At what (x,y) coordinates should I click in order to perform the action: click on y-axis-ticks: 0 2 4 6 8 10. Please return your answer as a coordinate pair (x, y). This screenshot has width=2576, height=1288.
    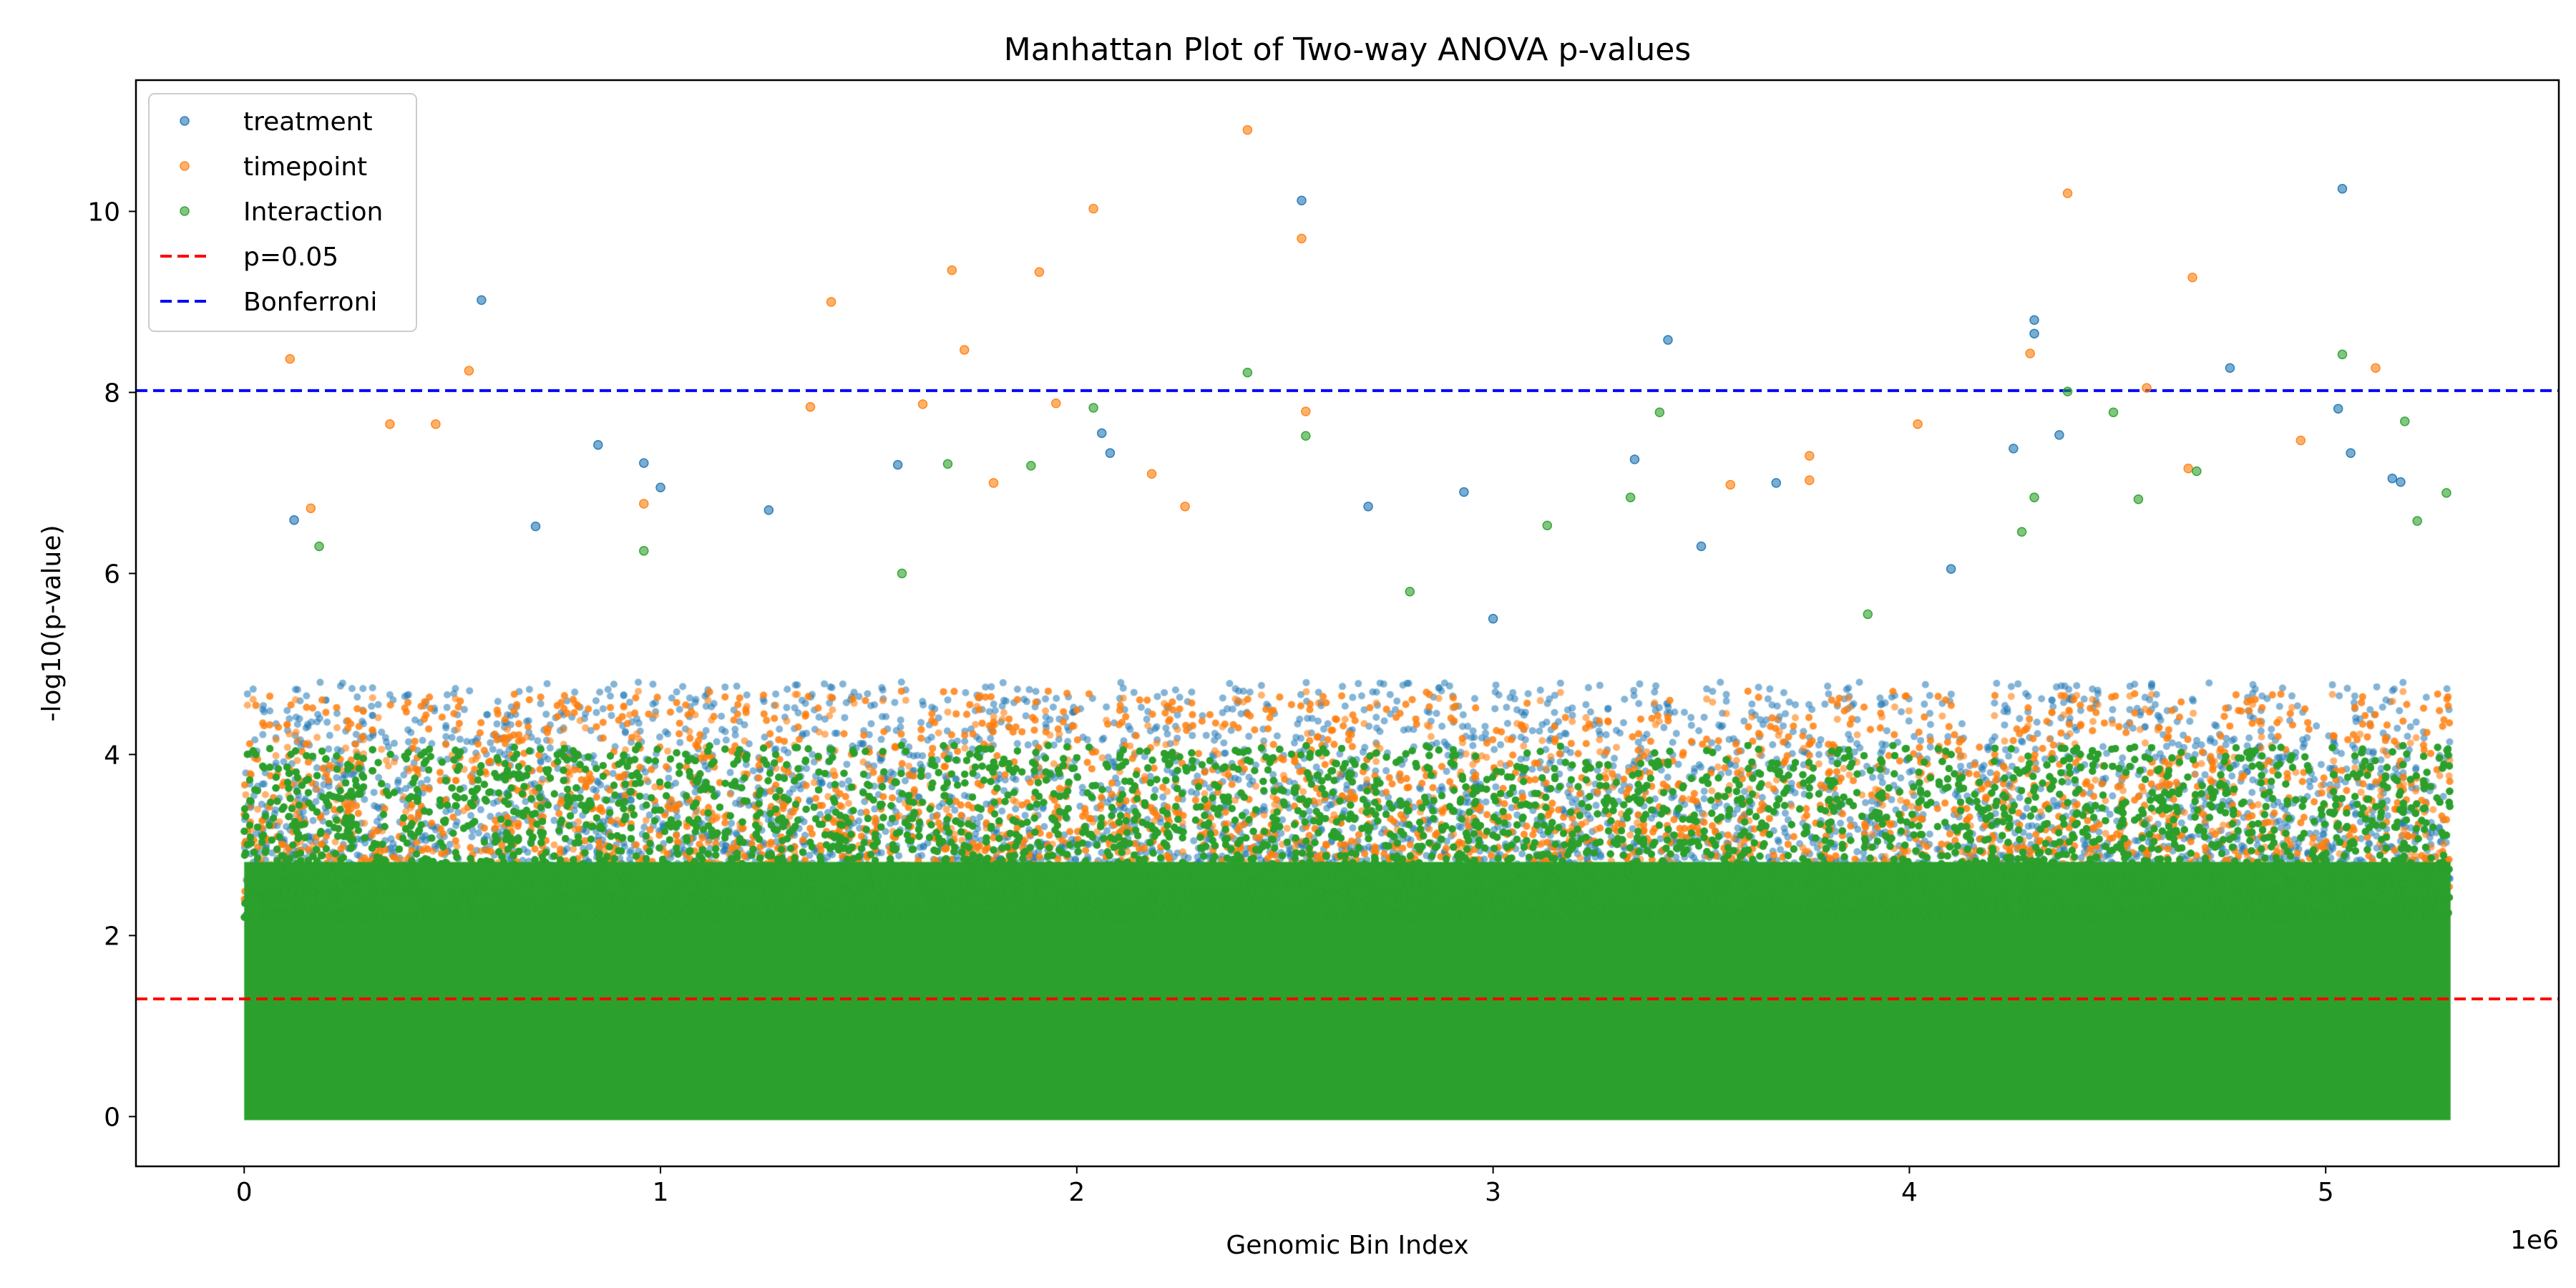
    Looking at the image, I should click on (111, 664).